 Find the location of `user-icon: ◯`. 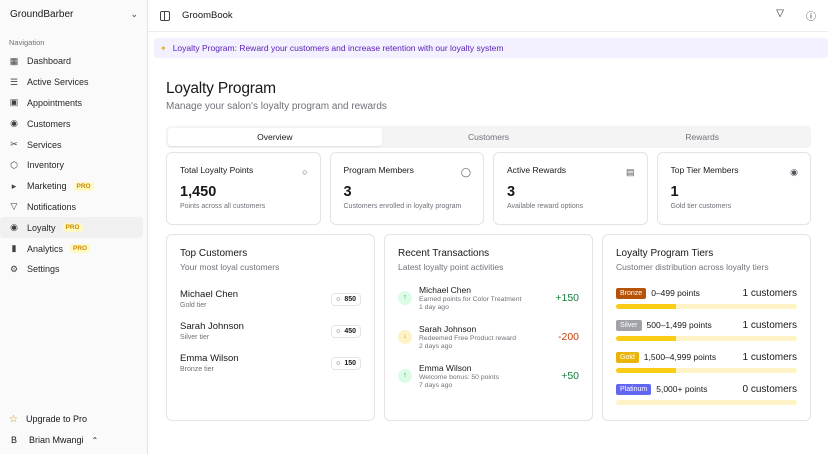

user-icon: ◯ is located at coordinates (465, 172).